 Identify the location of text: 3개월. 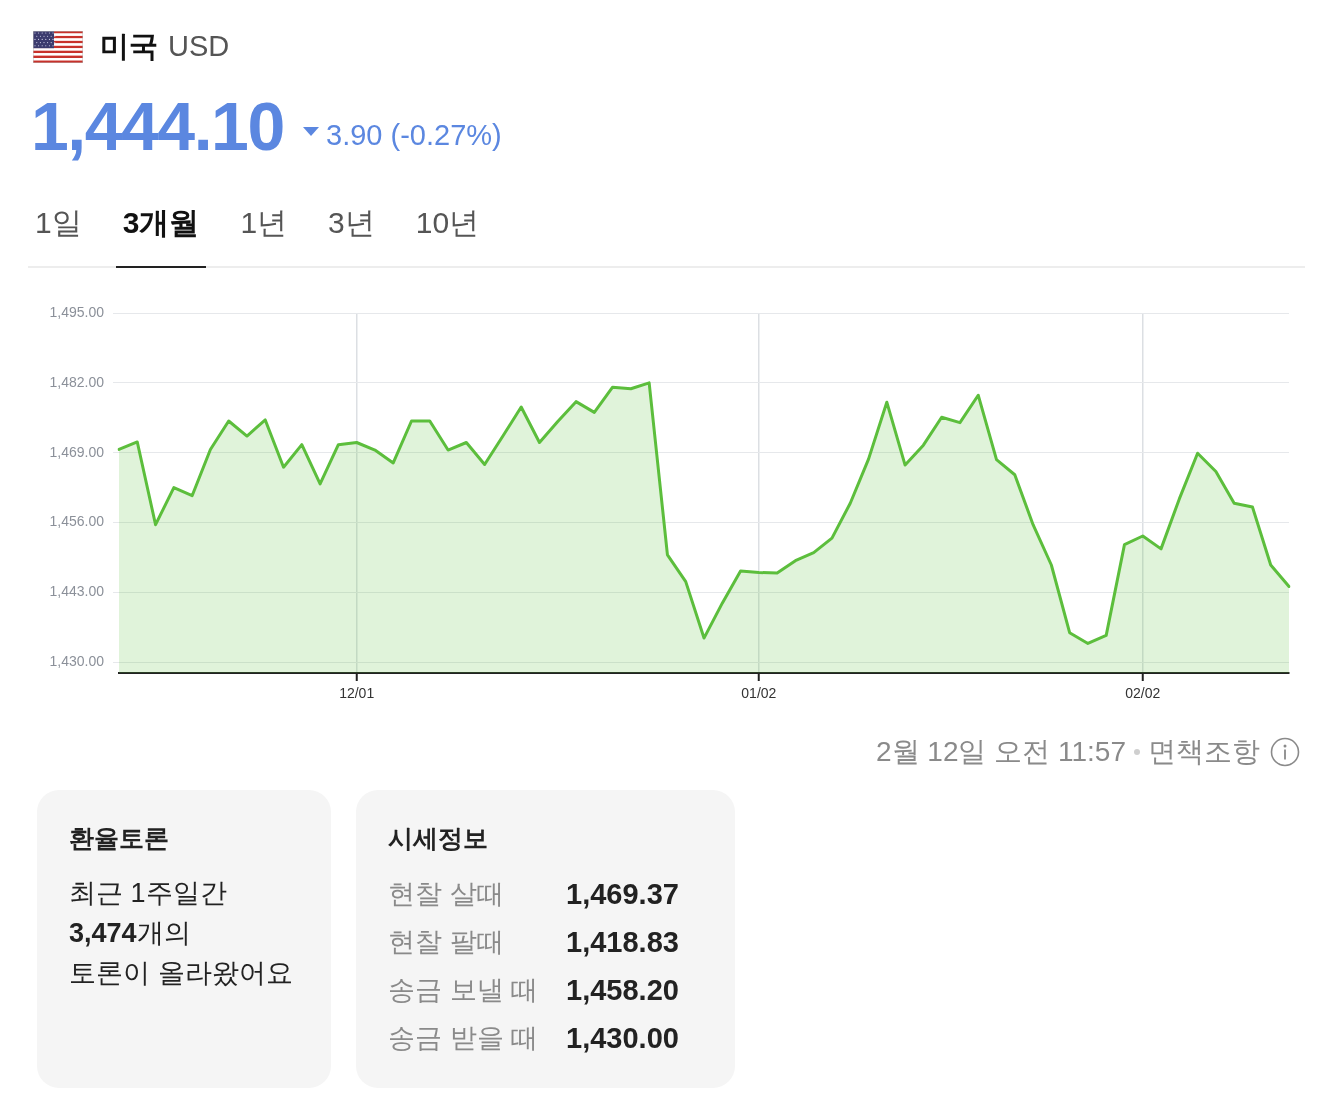
(161, 222).